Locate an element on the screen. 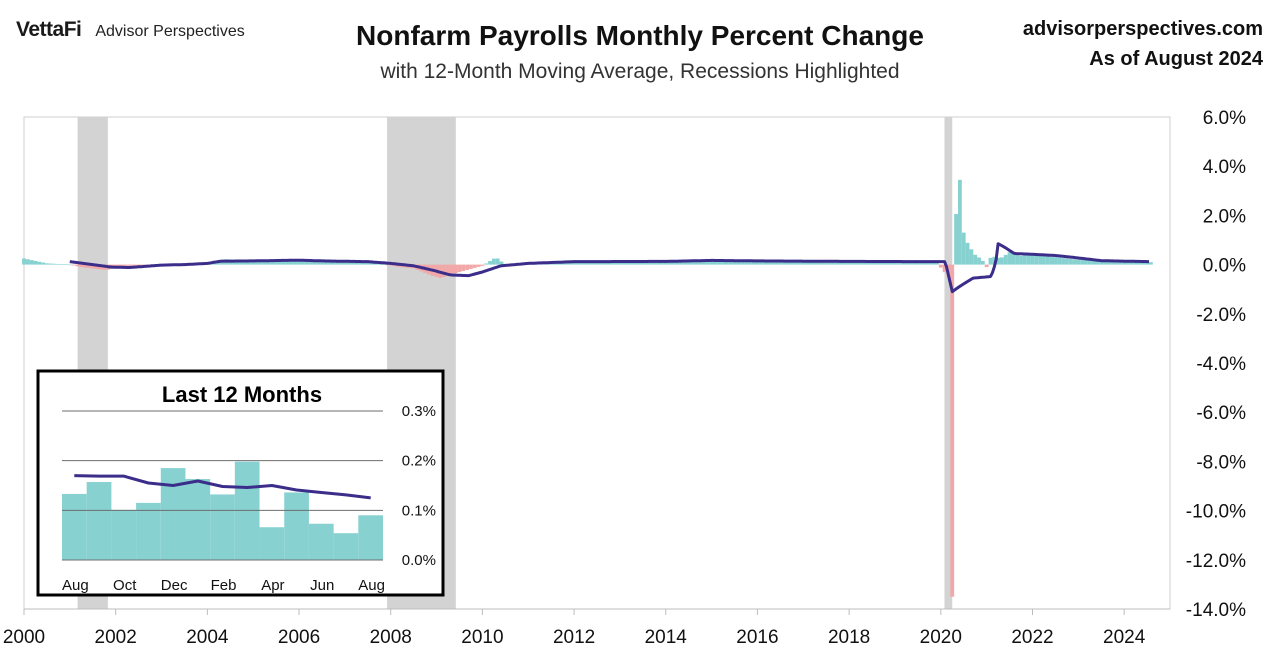 Image resolution: width=1280 pixels, height=667 pixels. x-tick-label: 2008 is located at coordinates (391, 637).